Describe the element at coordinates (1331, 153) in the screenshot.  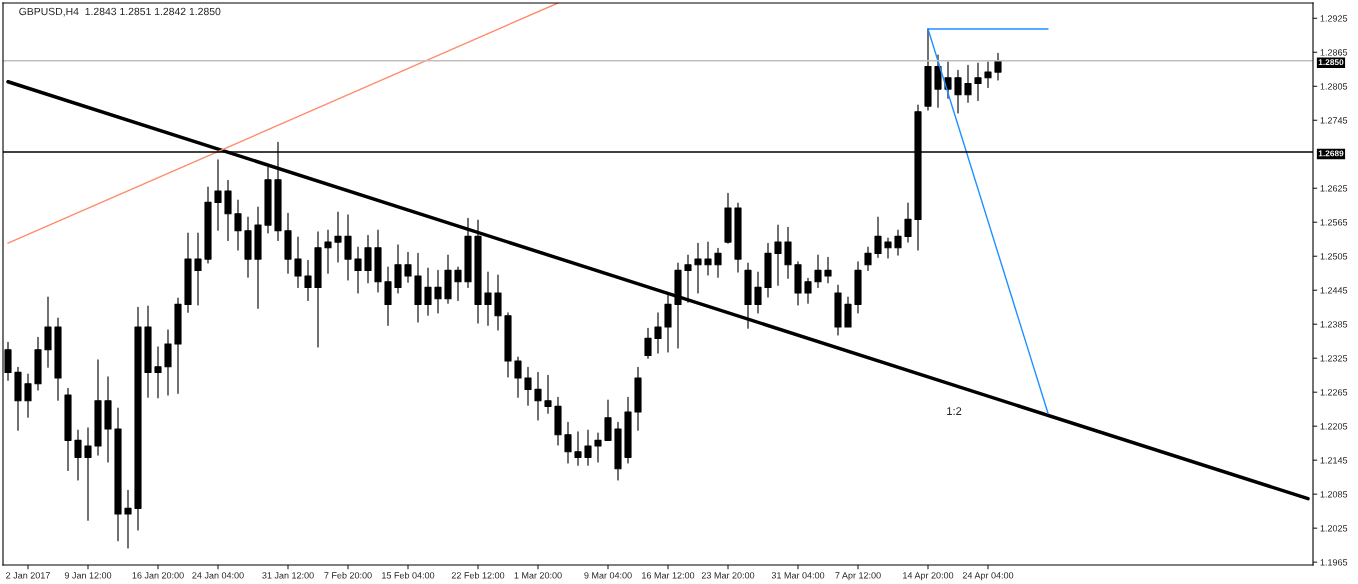
I see `ref-line-label: 1.2689` at that location.